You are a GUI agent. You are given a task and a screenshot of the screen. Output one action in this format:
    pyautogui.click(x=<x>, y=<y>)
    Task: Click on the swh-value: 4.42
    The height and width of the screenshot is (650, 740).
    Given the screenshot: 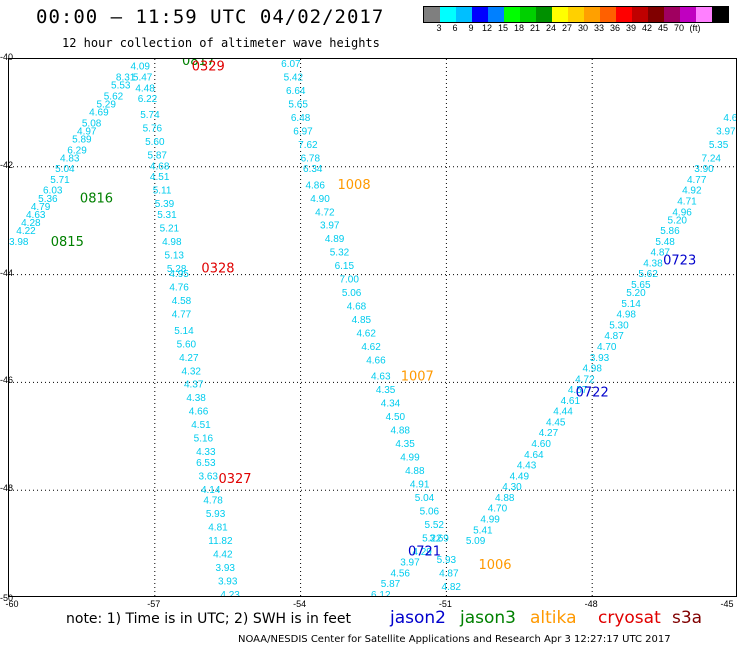 What is the action you would take?
    pyautogui.click(x=223, y=555)
    